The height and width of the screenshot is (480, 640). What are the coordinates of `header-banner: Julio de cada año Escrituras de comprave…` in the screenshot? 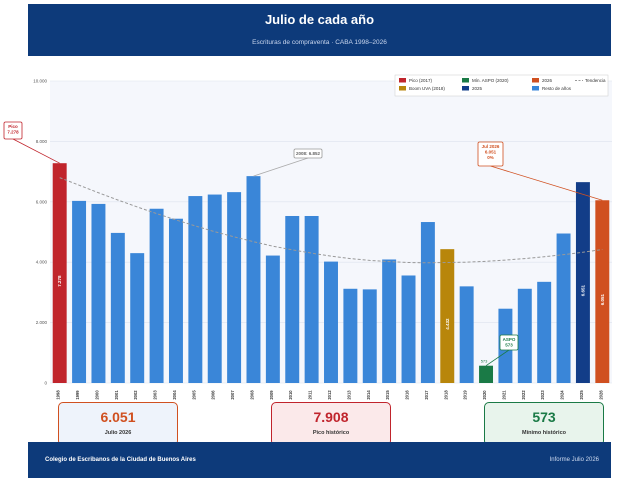 It's located at (319, 30).